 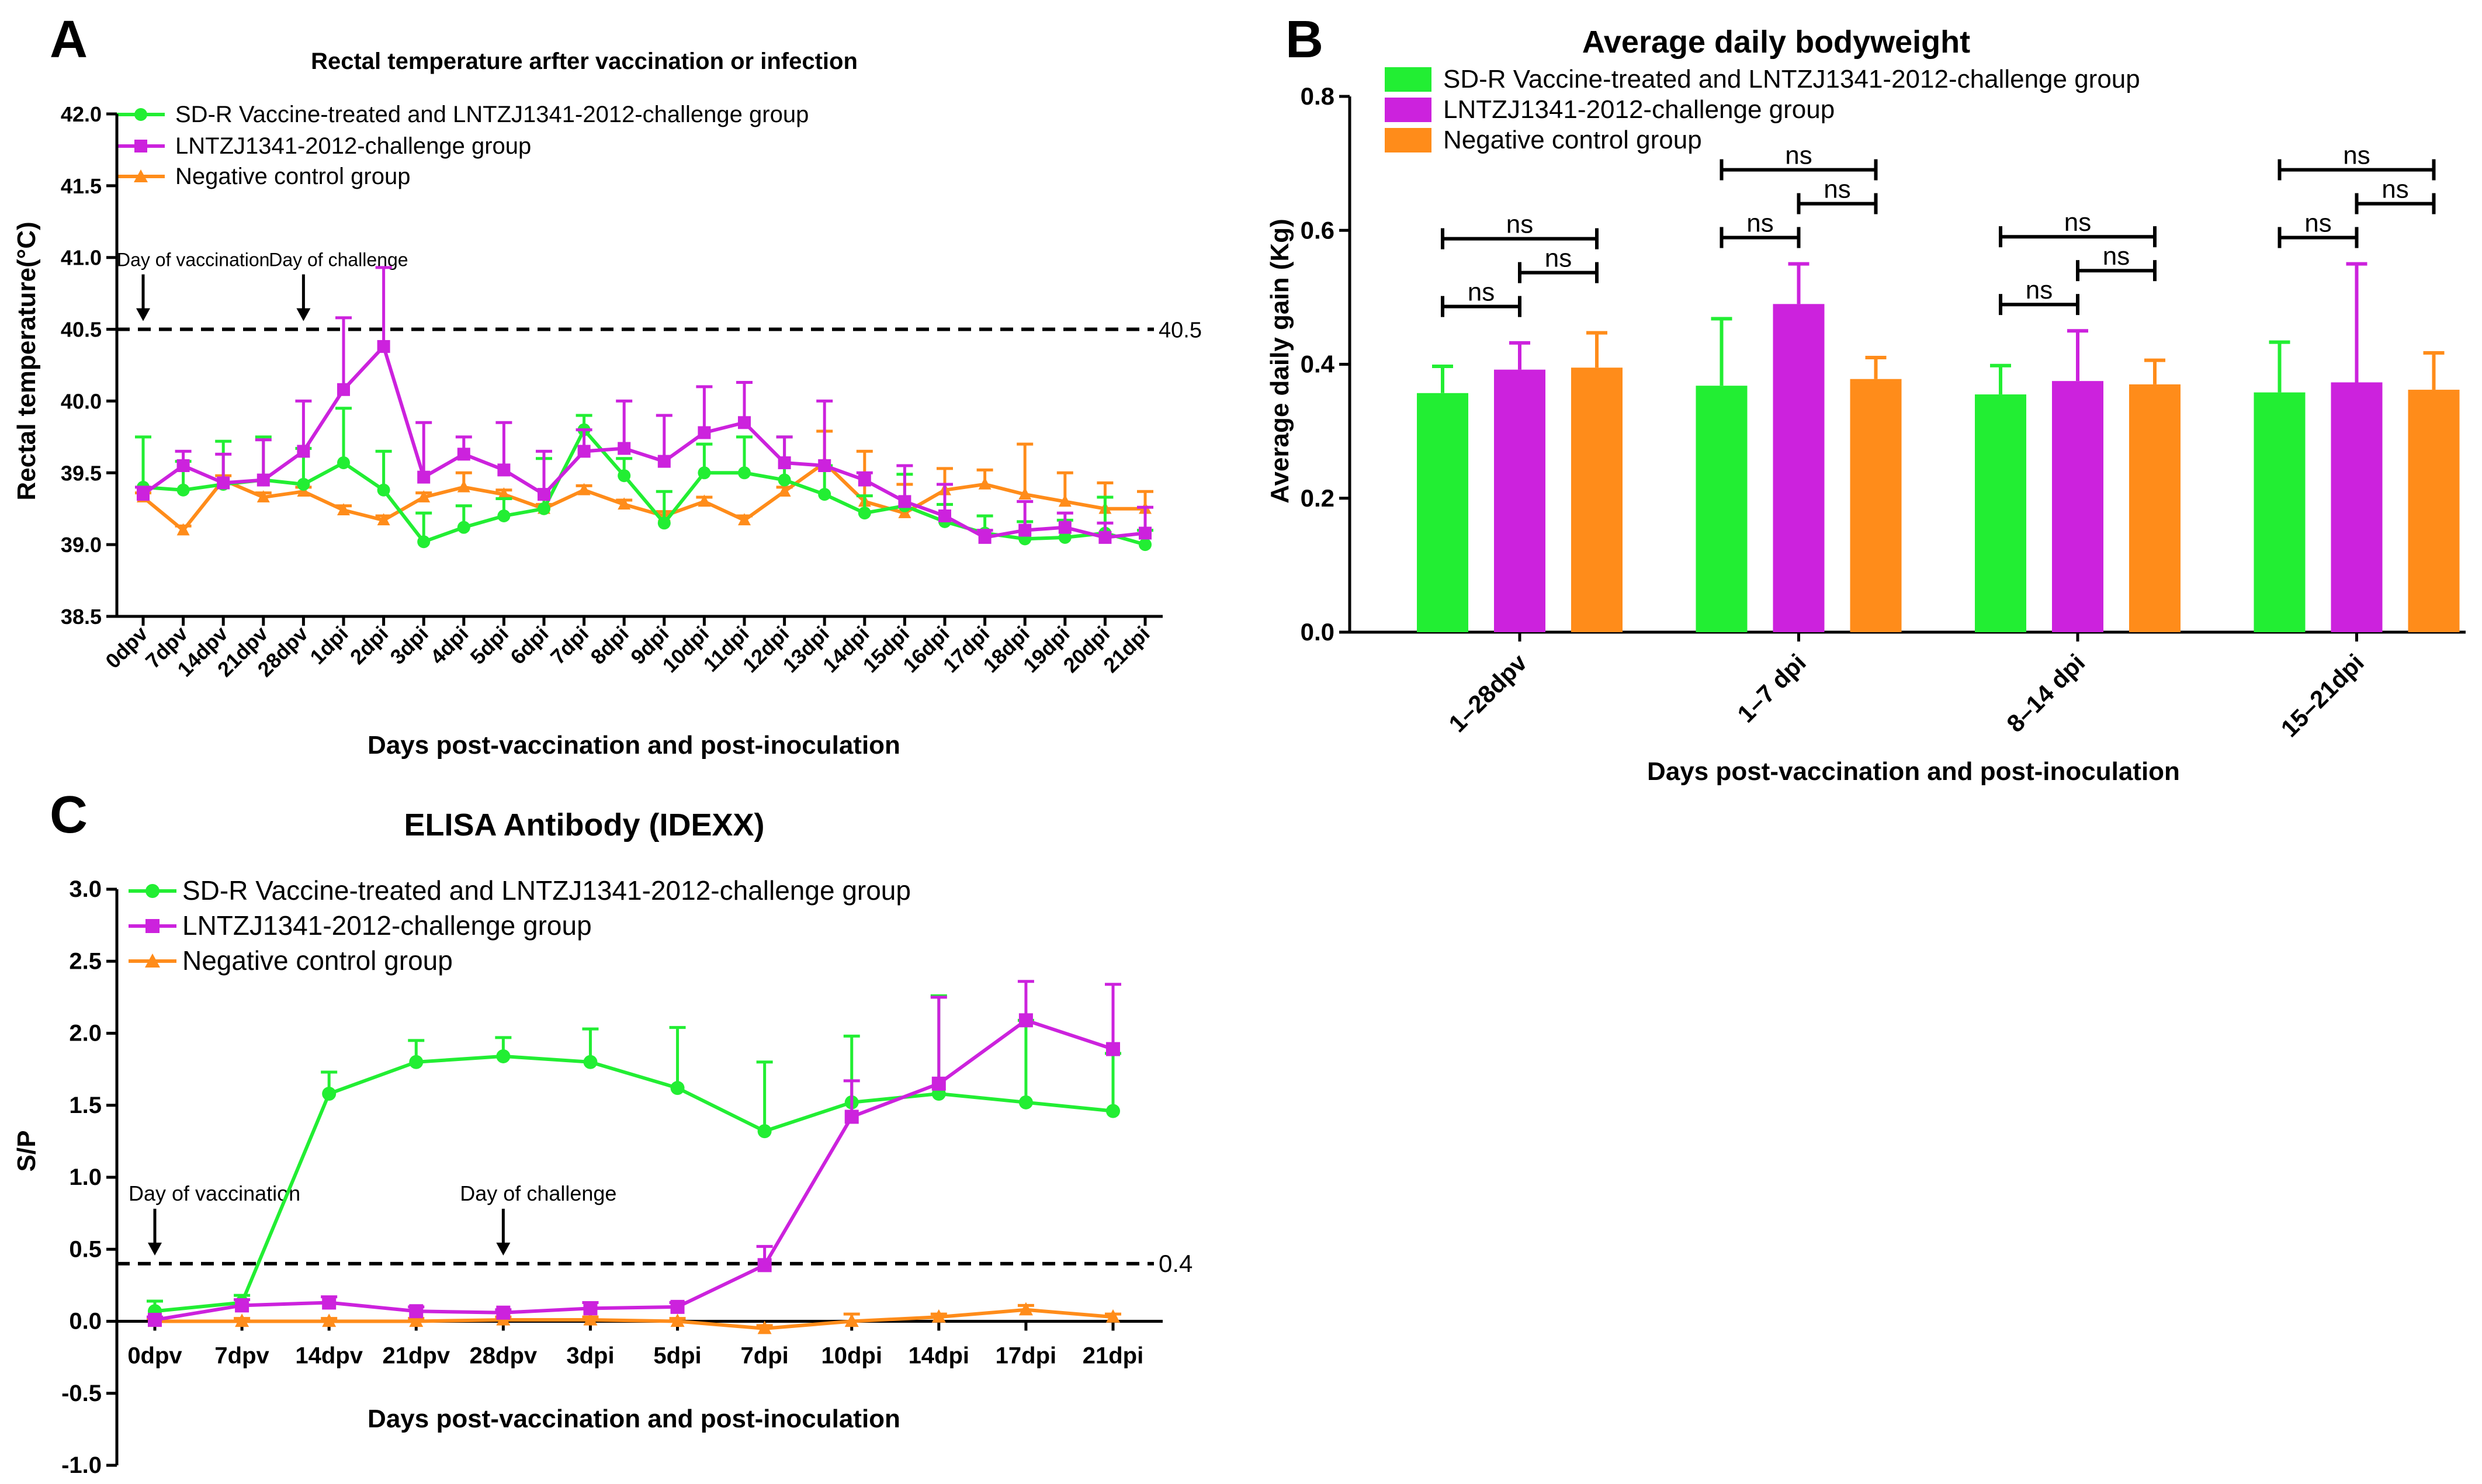 What do you see at coordinates (242, 1356) in the screenshot?
I see `C-x-tick-label: 7dpv` at bounding box center [242, 1356].